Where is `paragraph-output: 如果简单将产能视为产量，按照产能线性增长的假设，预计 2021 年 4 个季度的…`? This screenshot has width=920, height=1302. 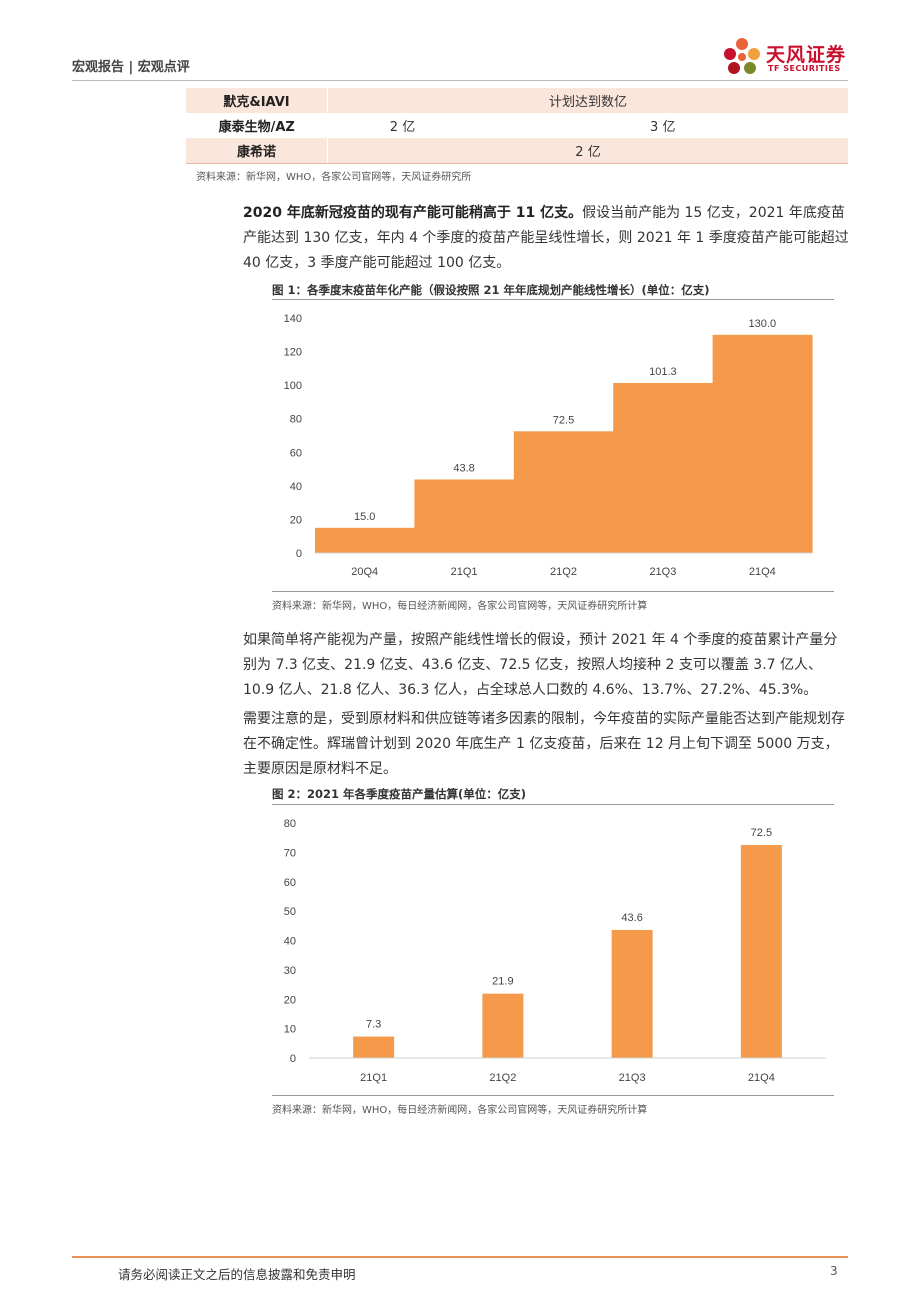
paragraph-output: 如果简单将产能视为产量，按照产能线性增长的假设，预计 2021 年 4 个季度的… is located at coordinates (540, 665).